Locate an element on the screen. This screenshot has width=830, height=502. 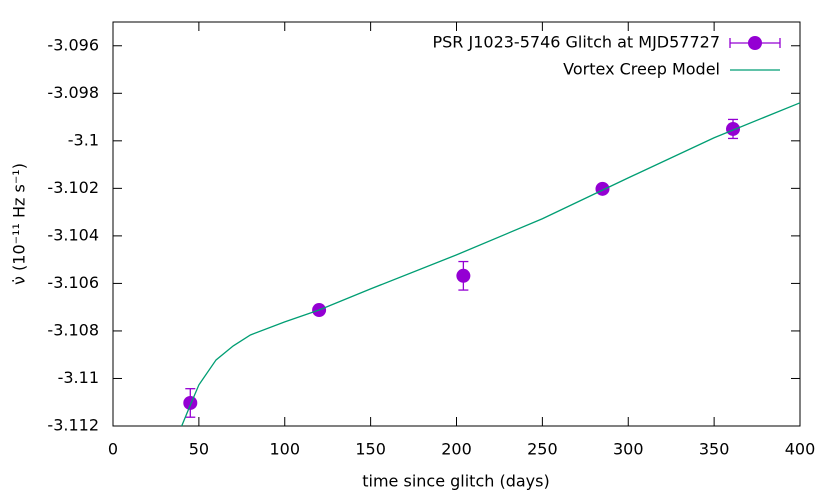
y-axis-label: ν̇ (10⁻¹¹ Hz s⁻¹) is located at coordinates (19, 224).